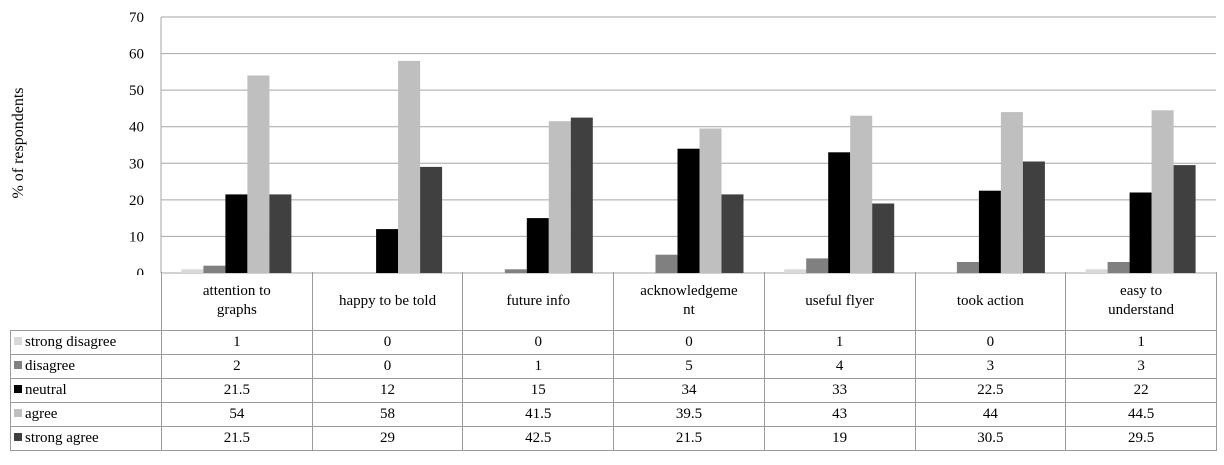 This screenshot has width=1224, height=465. I want to click on table-row: neutral 21.5 12 15 34 33 22.5 22, so click(613, 390).